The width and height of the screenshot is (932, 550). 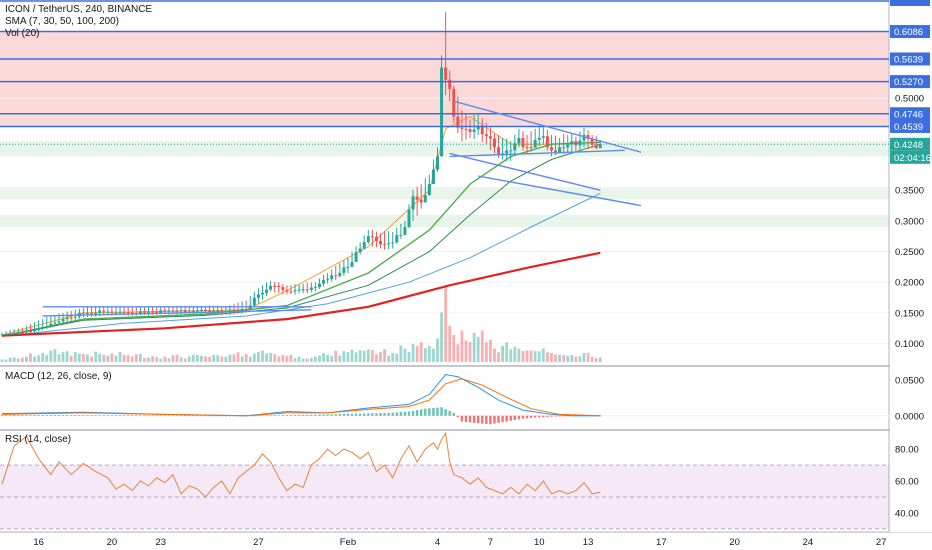 What do you see at coordinates (525, 171) in the screenshot?
I see `trend-line` at bounding box center [525, 171].